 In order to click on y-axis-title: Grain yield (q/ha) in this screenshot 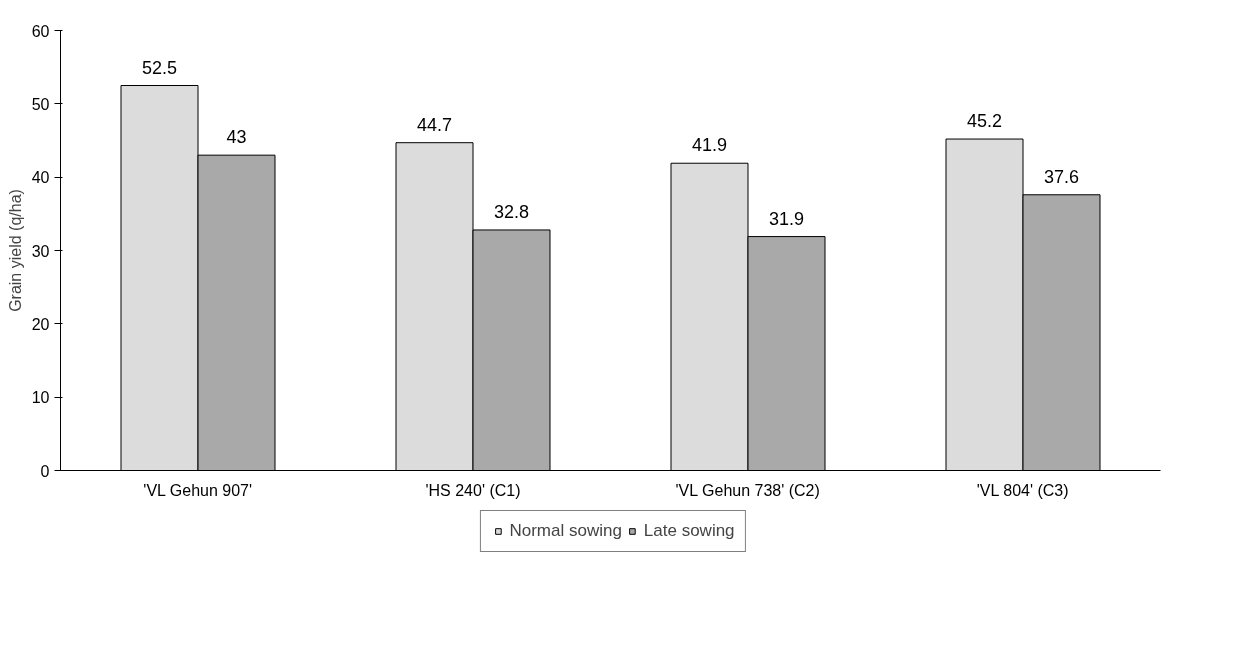, I will do `click(15, 250)`.